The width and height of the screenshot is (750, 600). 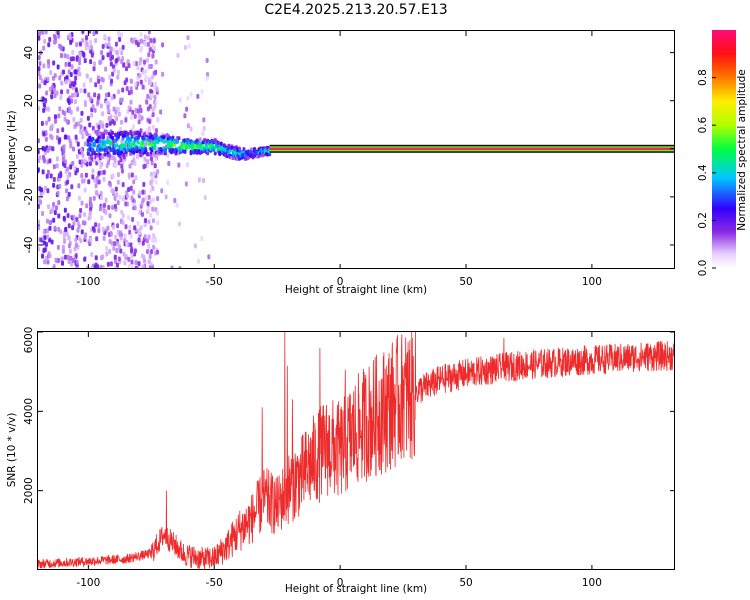 I want to click on spectrogram-x-tick-label: -100, so click(x=88, y=282).